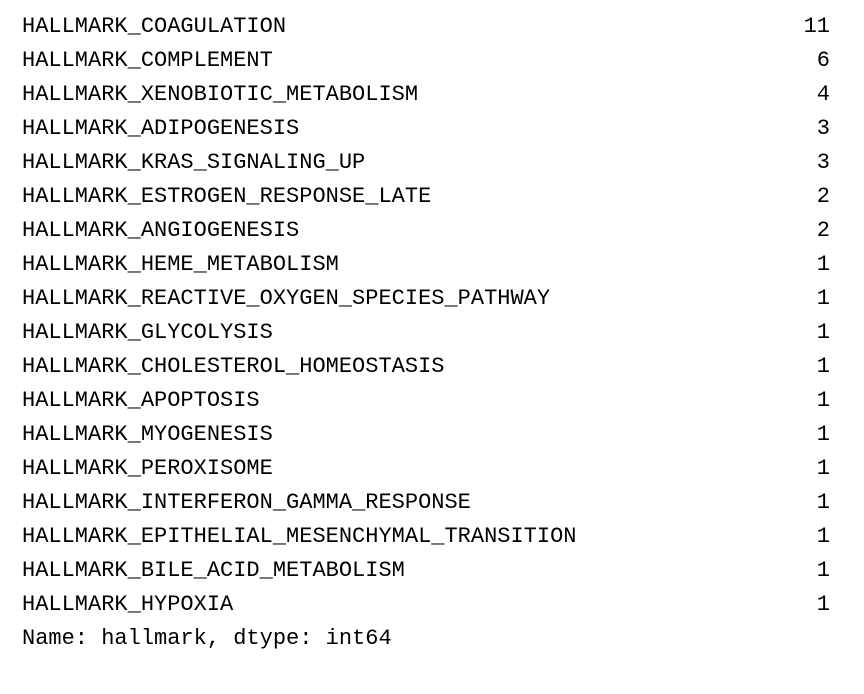 Image resolution: width=864 pixels, height=694 pixels. I want to click on row-count: 11, so click(816, 26).